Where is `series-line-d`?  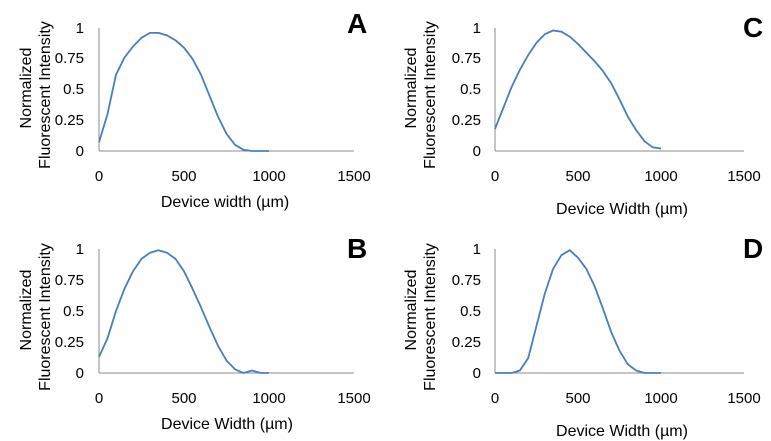
series-line-d is located at coordinates (578, 311).